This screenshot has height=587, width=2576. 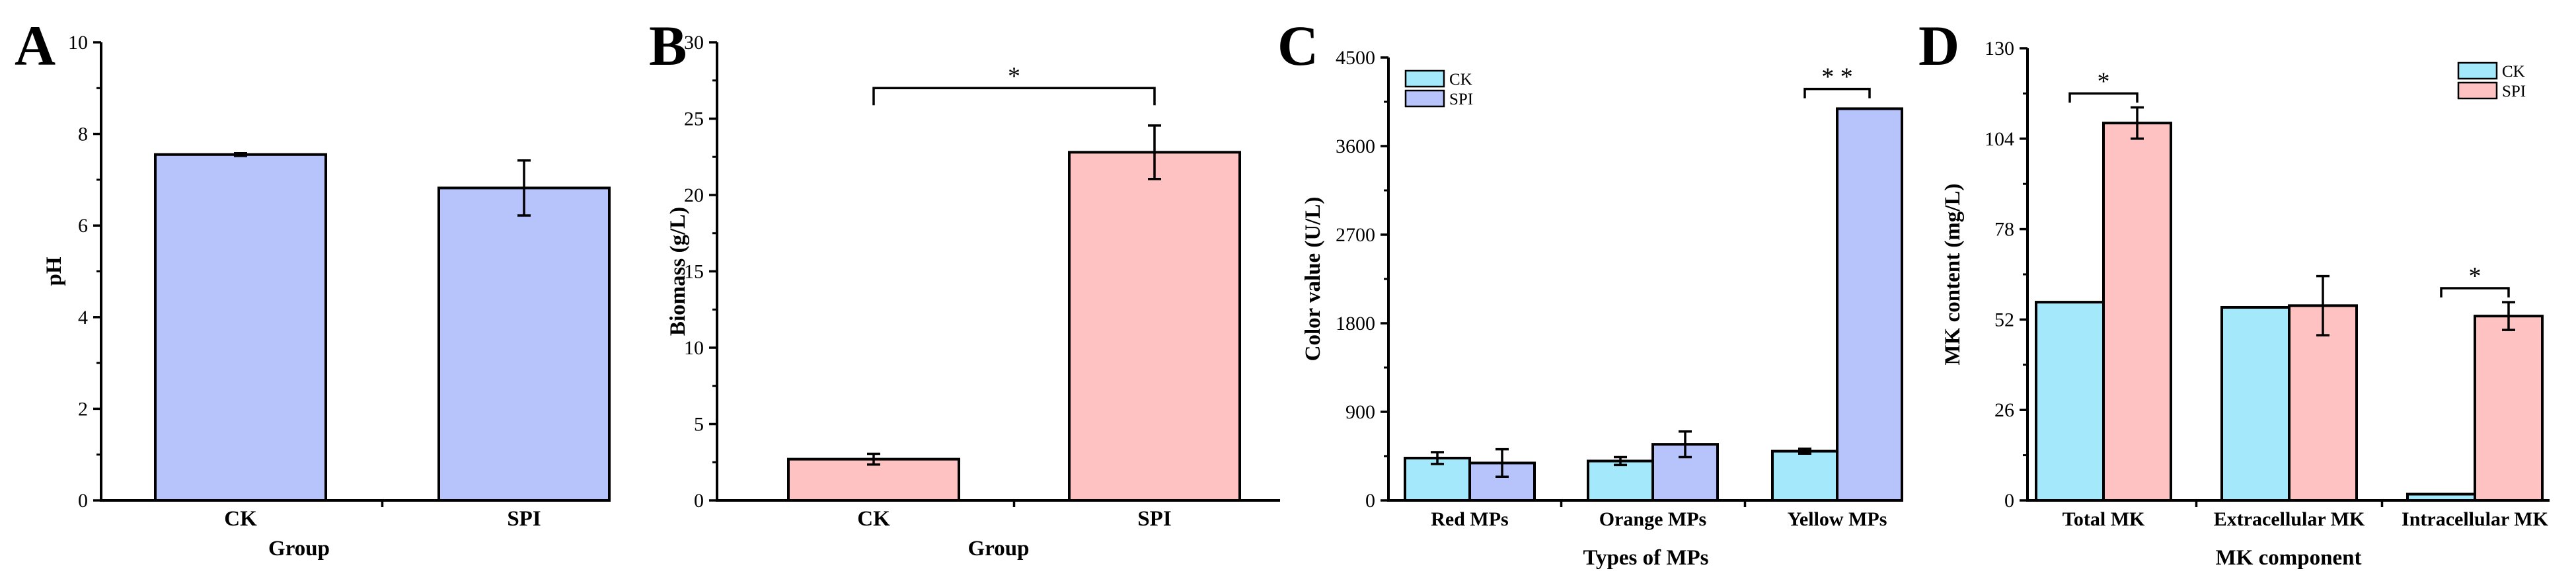 I want to click on y-tick-label: 1800, so click(x=1355, y=323).